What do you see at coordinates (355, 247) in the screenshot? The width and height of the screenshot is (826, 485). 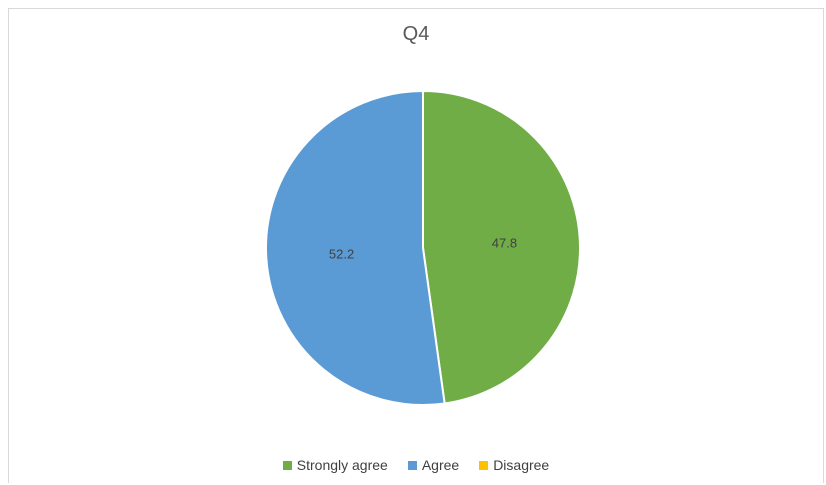 I see `pie-slice-agree` at bounding box center [355, 247].